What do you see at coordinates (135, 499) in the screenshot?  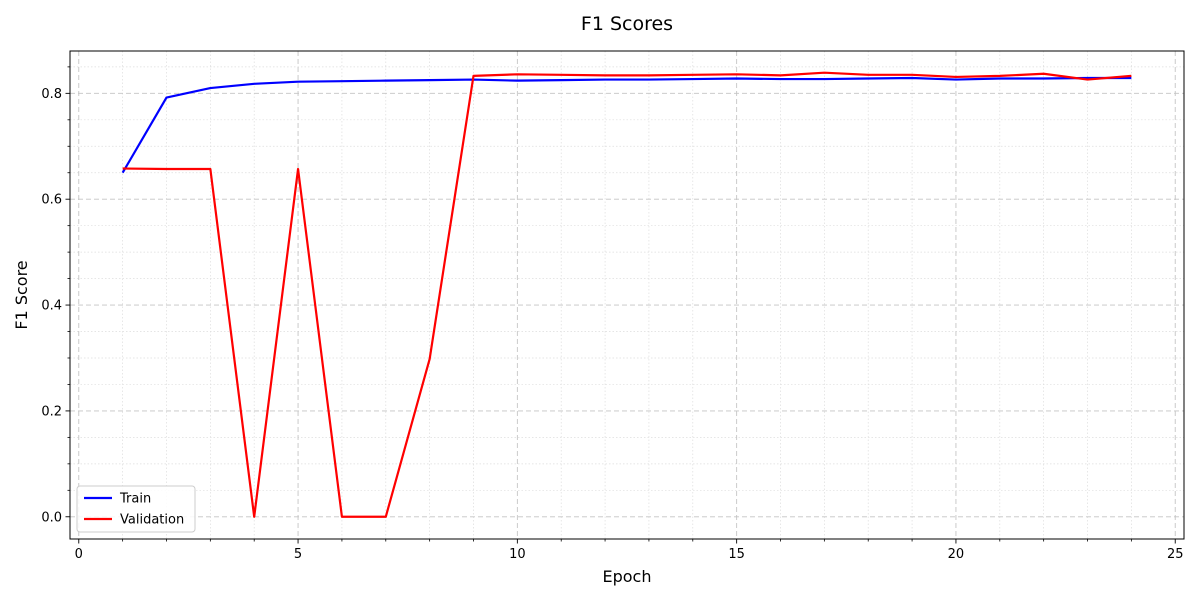 I see `legend-label-train: Train` at bounding box center [135, 499].